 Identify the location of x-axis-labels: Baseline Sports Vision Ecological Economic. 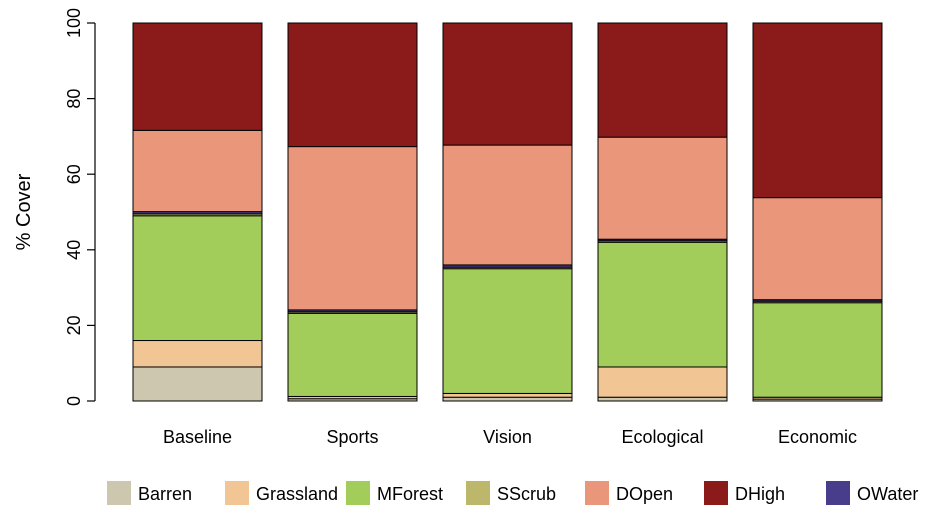
(510, 437).